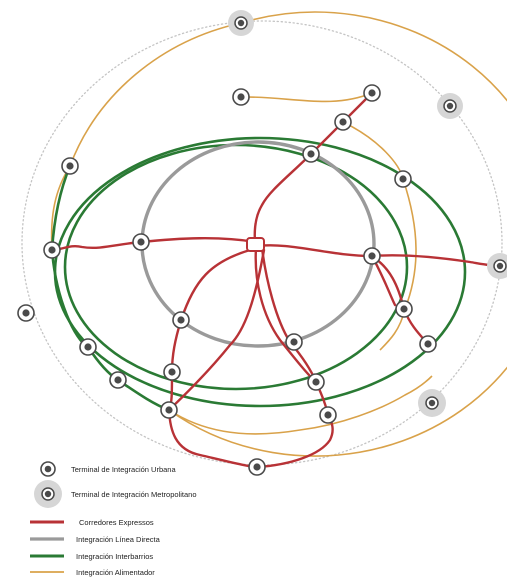 The height and width of the screenshot is (579, 507). I want to click on legend-item-interbarrios: Integración Interbarrios, so click(91, 556).